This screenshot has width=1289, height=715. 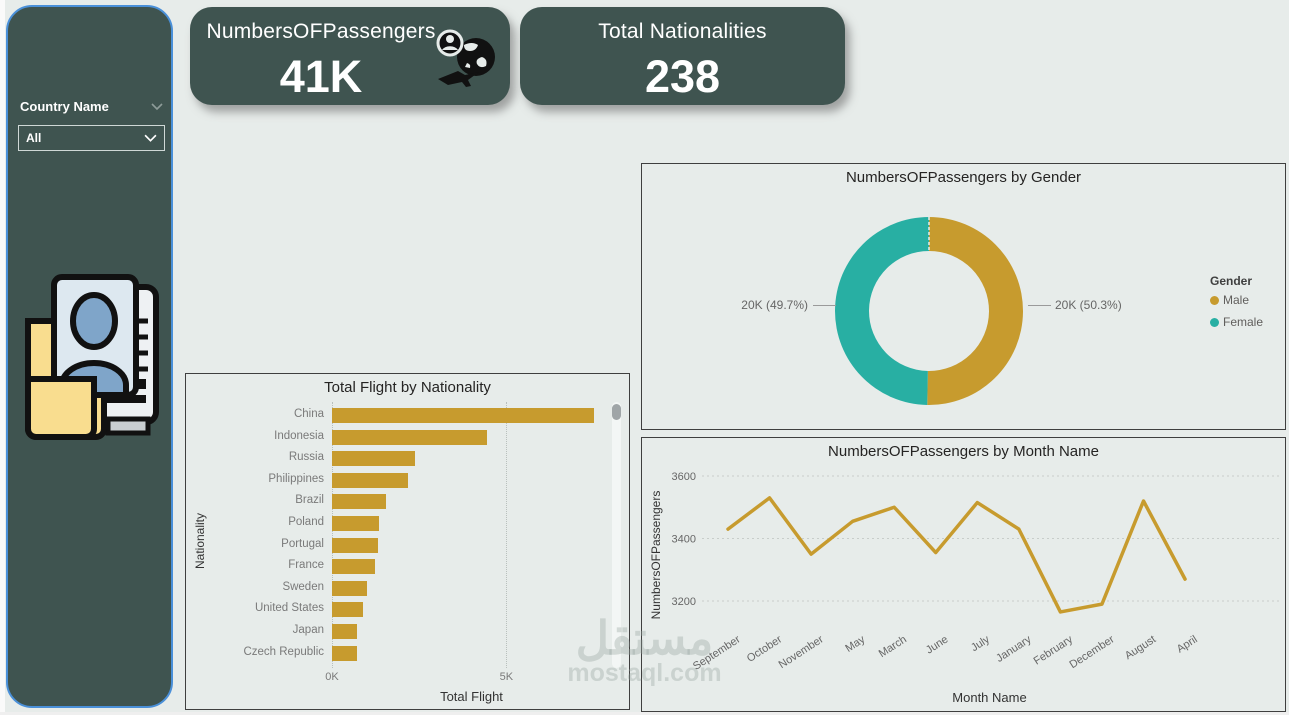 I want to click on bar-category-label: China, so click(x=308, y=414).